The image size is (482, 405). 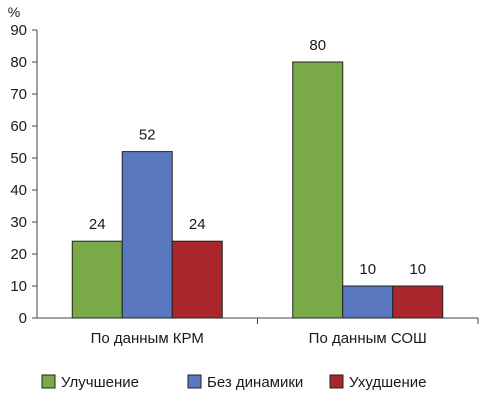 I want to click on x-category-label: По данным СОШ, so click(x=368, y=338).